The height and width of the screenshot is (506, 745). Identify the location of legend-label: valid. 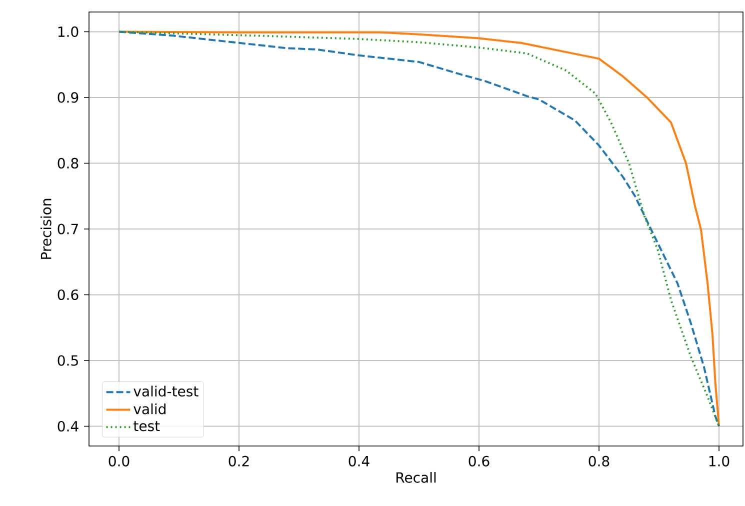
(150, 408).